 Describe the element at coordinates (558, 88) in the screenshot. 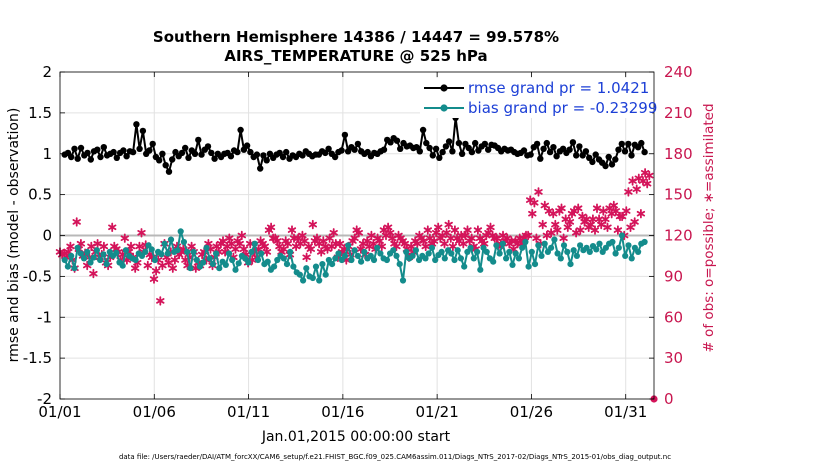

I see `legend-rmse-label: rmse grand pr = 1.0421` at that location.